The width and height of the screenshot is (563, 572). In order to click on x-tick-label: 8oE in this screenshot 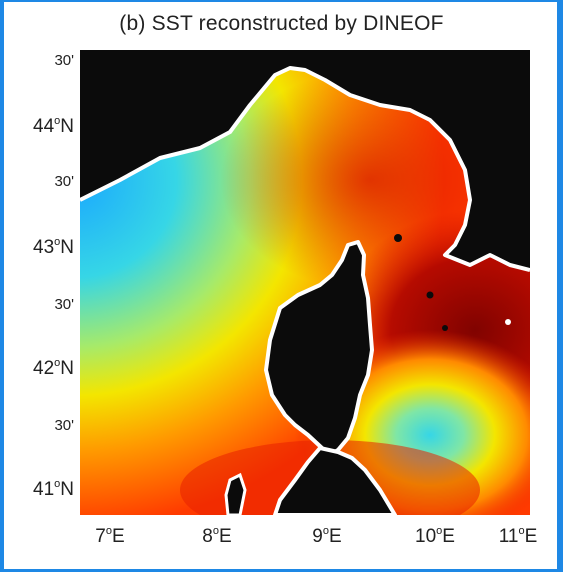, I will do `click(217, 536)`.